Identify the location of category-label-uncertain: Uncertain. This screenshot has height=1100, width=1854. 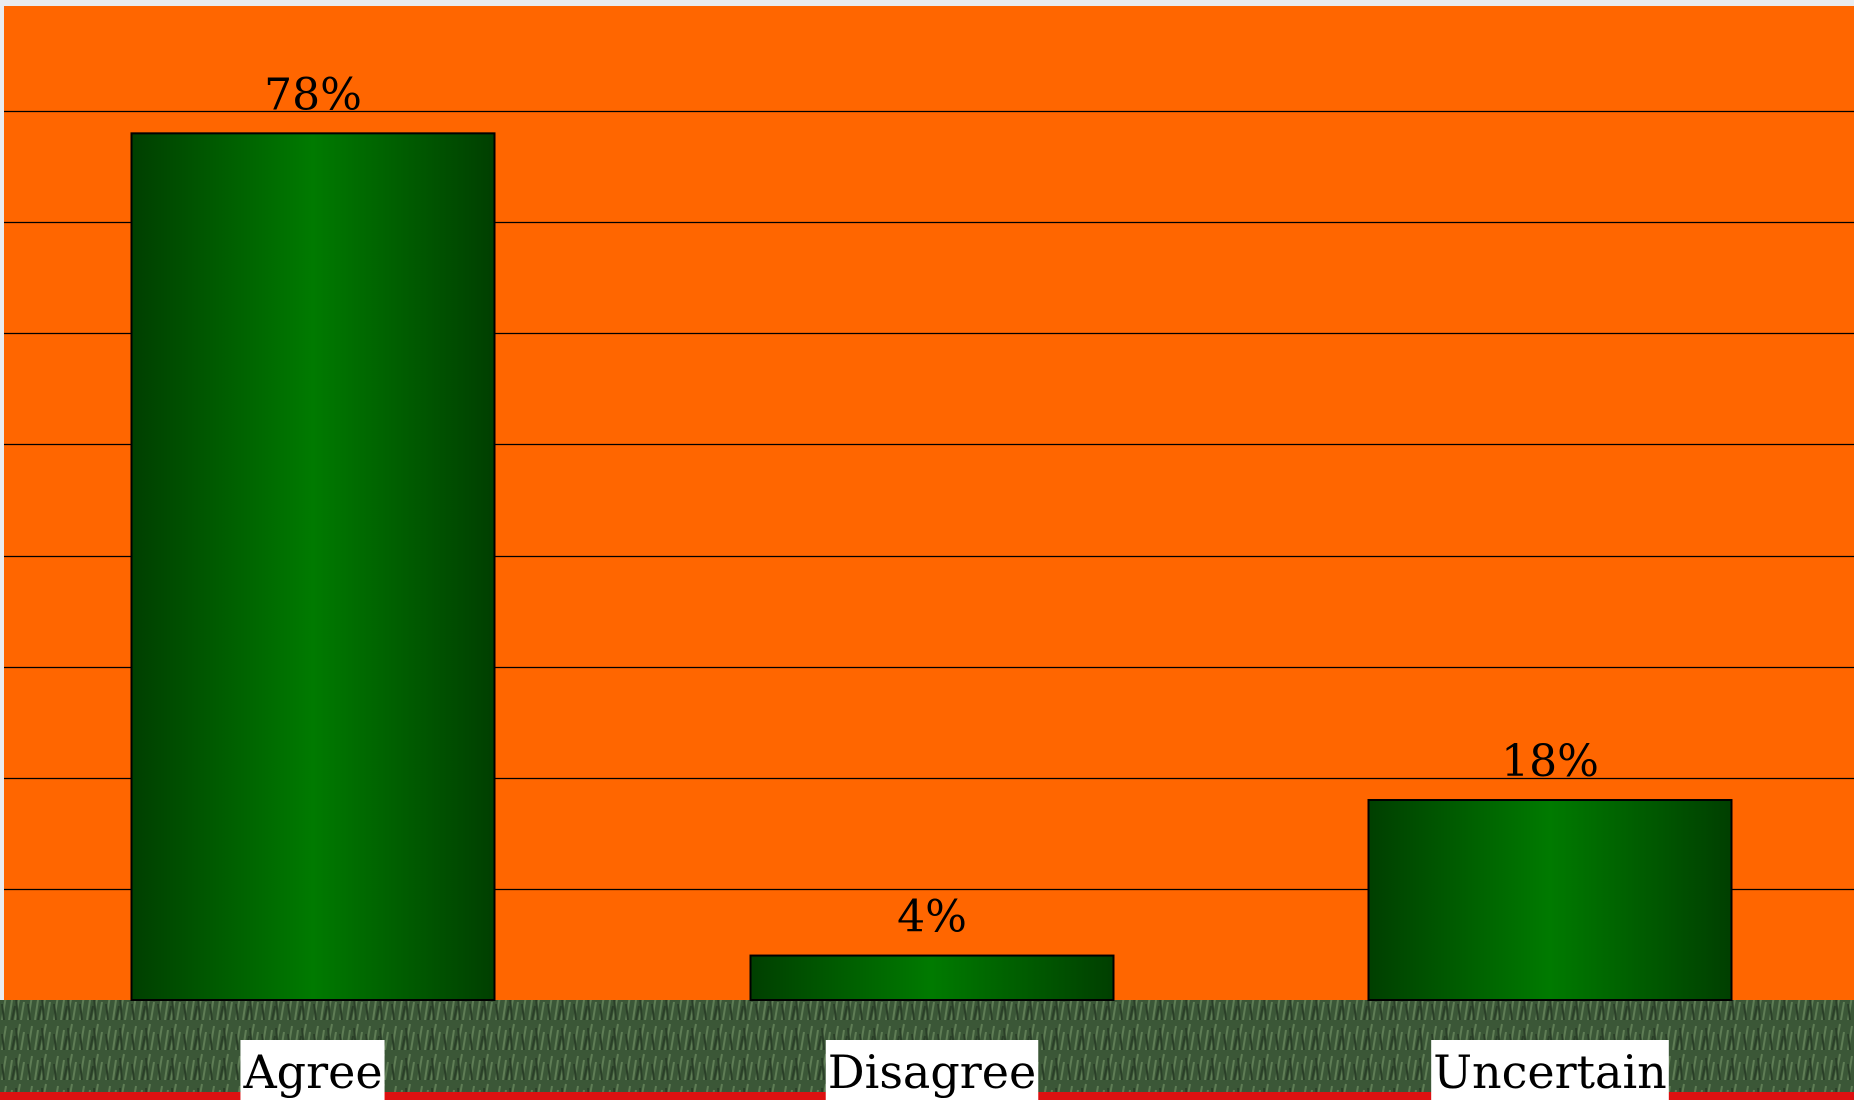
(1550, 1070).